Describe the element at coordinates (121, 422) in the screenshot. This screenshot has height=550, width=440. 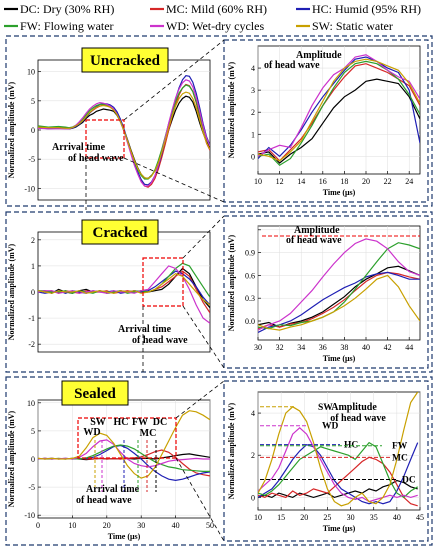
I see `series-label-hc: HC` at that location.